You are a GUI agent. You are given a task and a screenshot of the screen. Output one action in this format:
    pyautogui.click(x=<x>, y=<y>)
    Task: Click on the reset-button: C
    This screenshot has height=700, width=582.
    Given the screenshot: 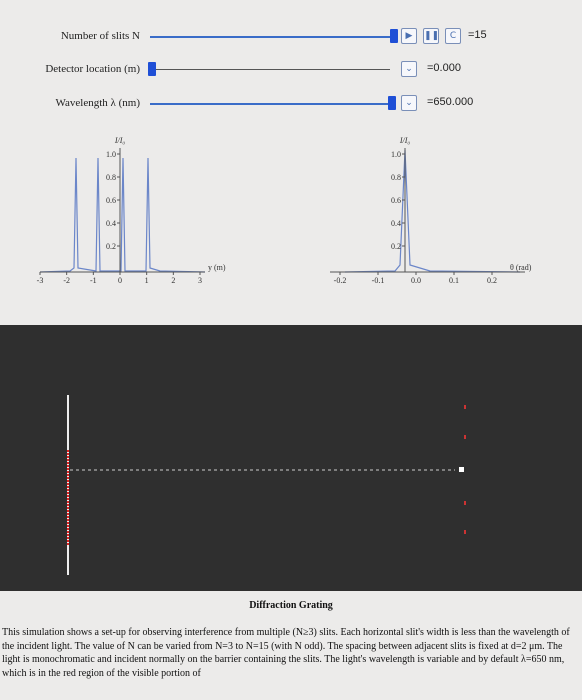 What is the action you would take?
    pyautogui.click(x=453, y=36)
    